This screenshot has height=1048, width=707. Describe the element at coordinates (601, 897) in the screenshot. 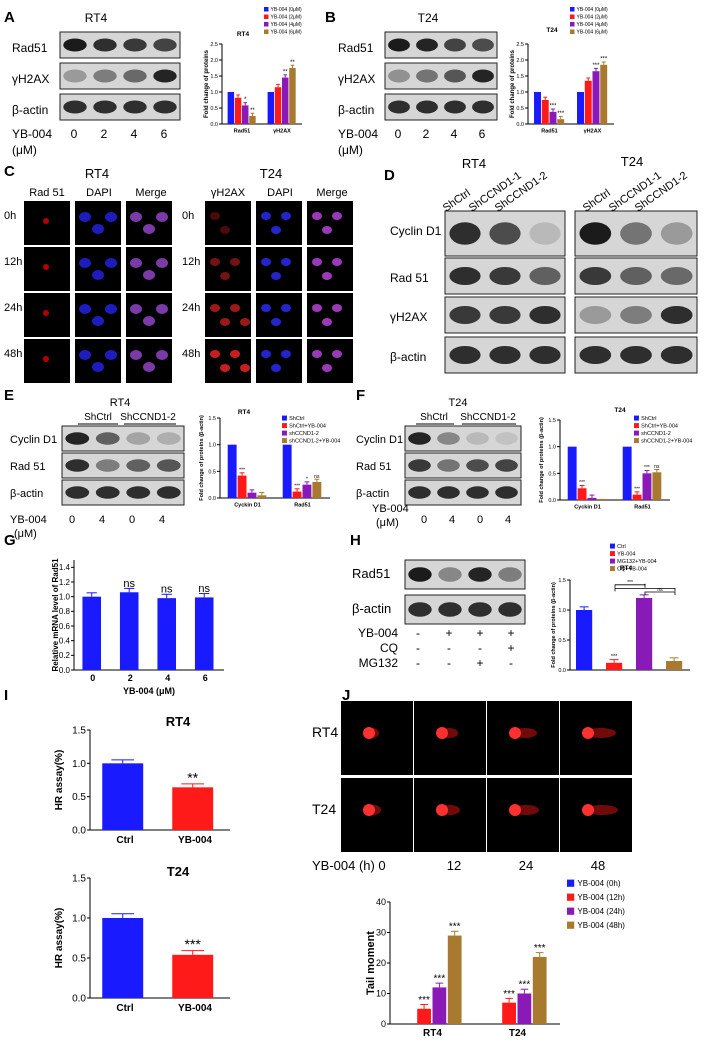

I see `legend-label: YB-004 (12h)` at that location.